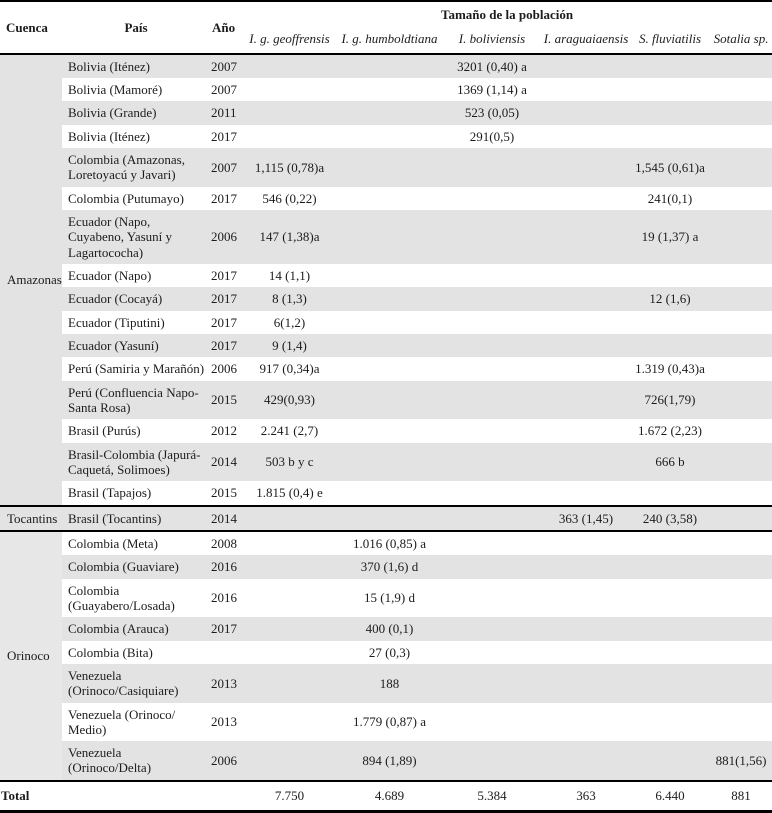 Image resolution: width=772 pixels, height=813 pixels. Describe the element at coordinates (136, 299) in the screenshot. I see `country-cell: Ecuador (Cocayá)` at that location.